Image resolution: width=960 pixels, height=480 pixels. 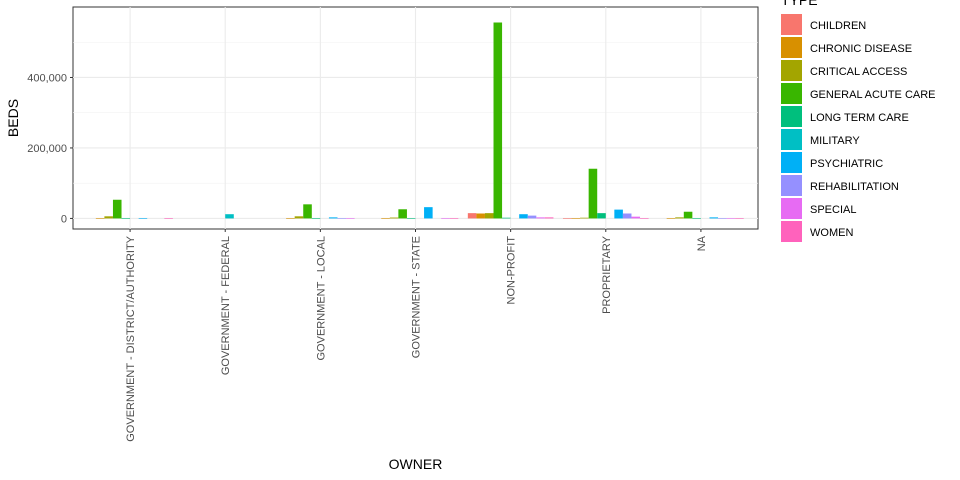 I want to click on legend-label: MILITARY, so click(x=835, y=141).